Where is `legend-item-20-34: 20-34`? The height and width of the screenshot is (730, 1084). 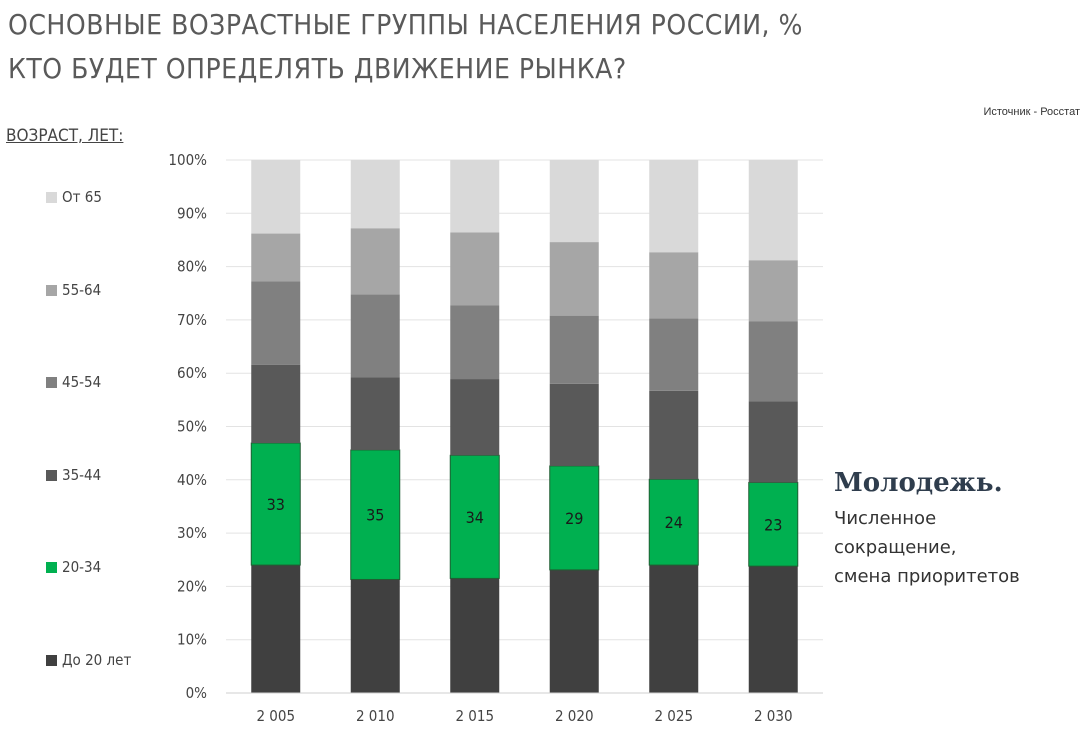
legend-item-20-34: 20-34 is located at coordinates (73, 567).